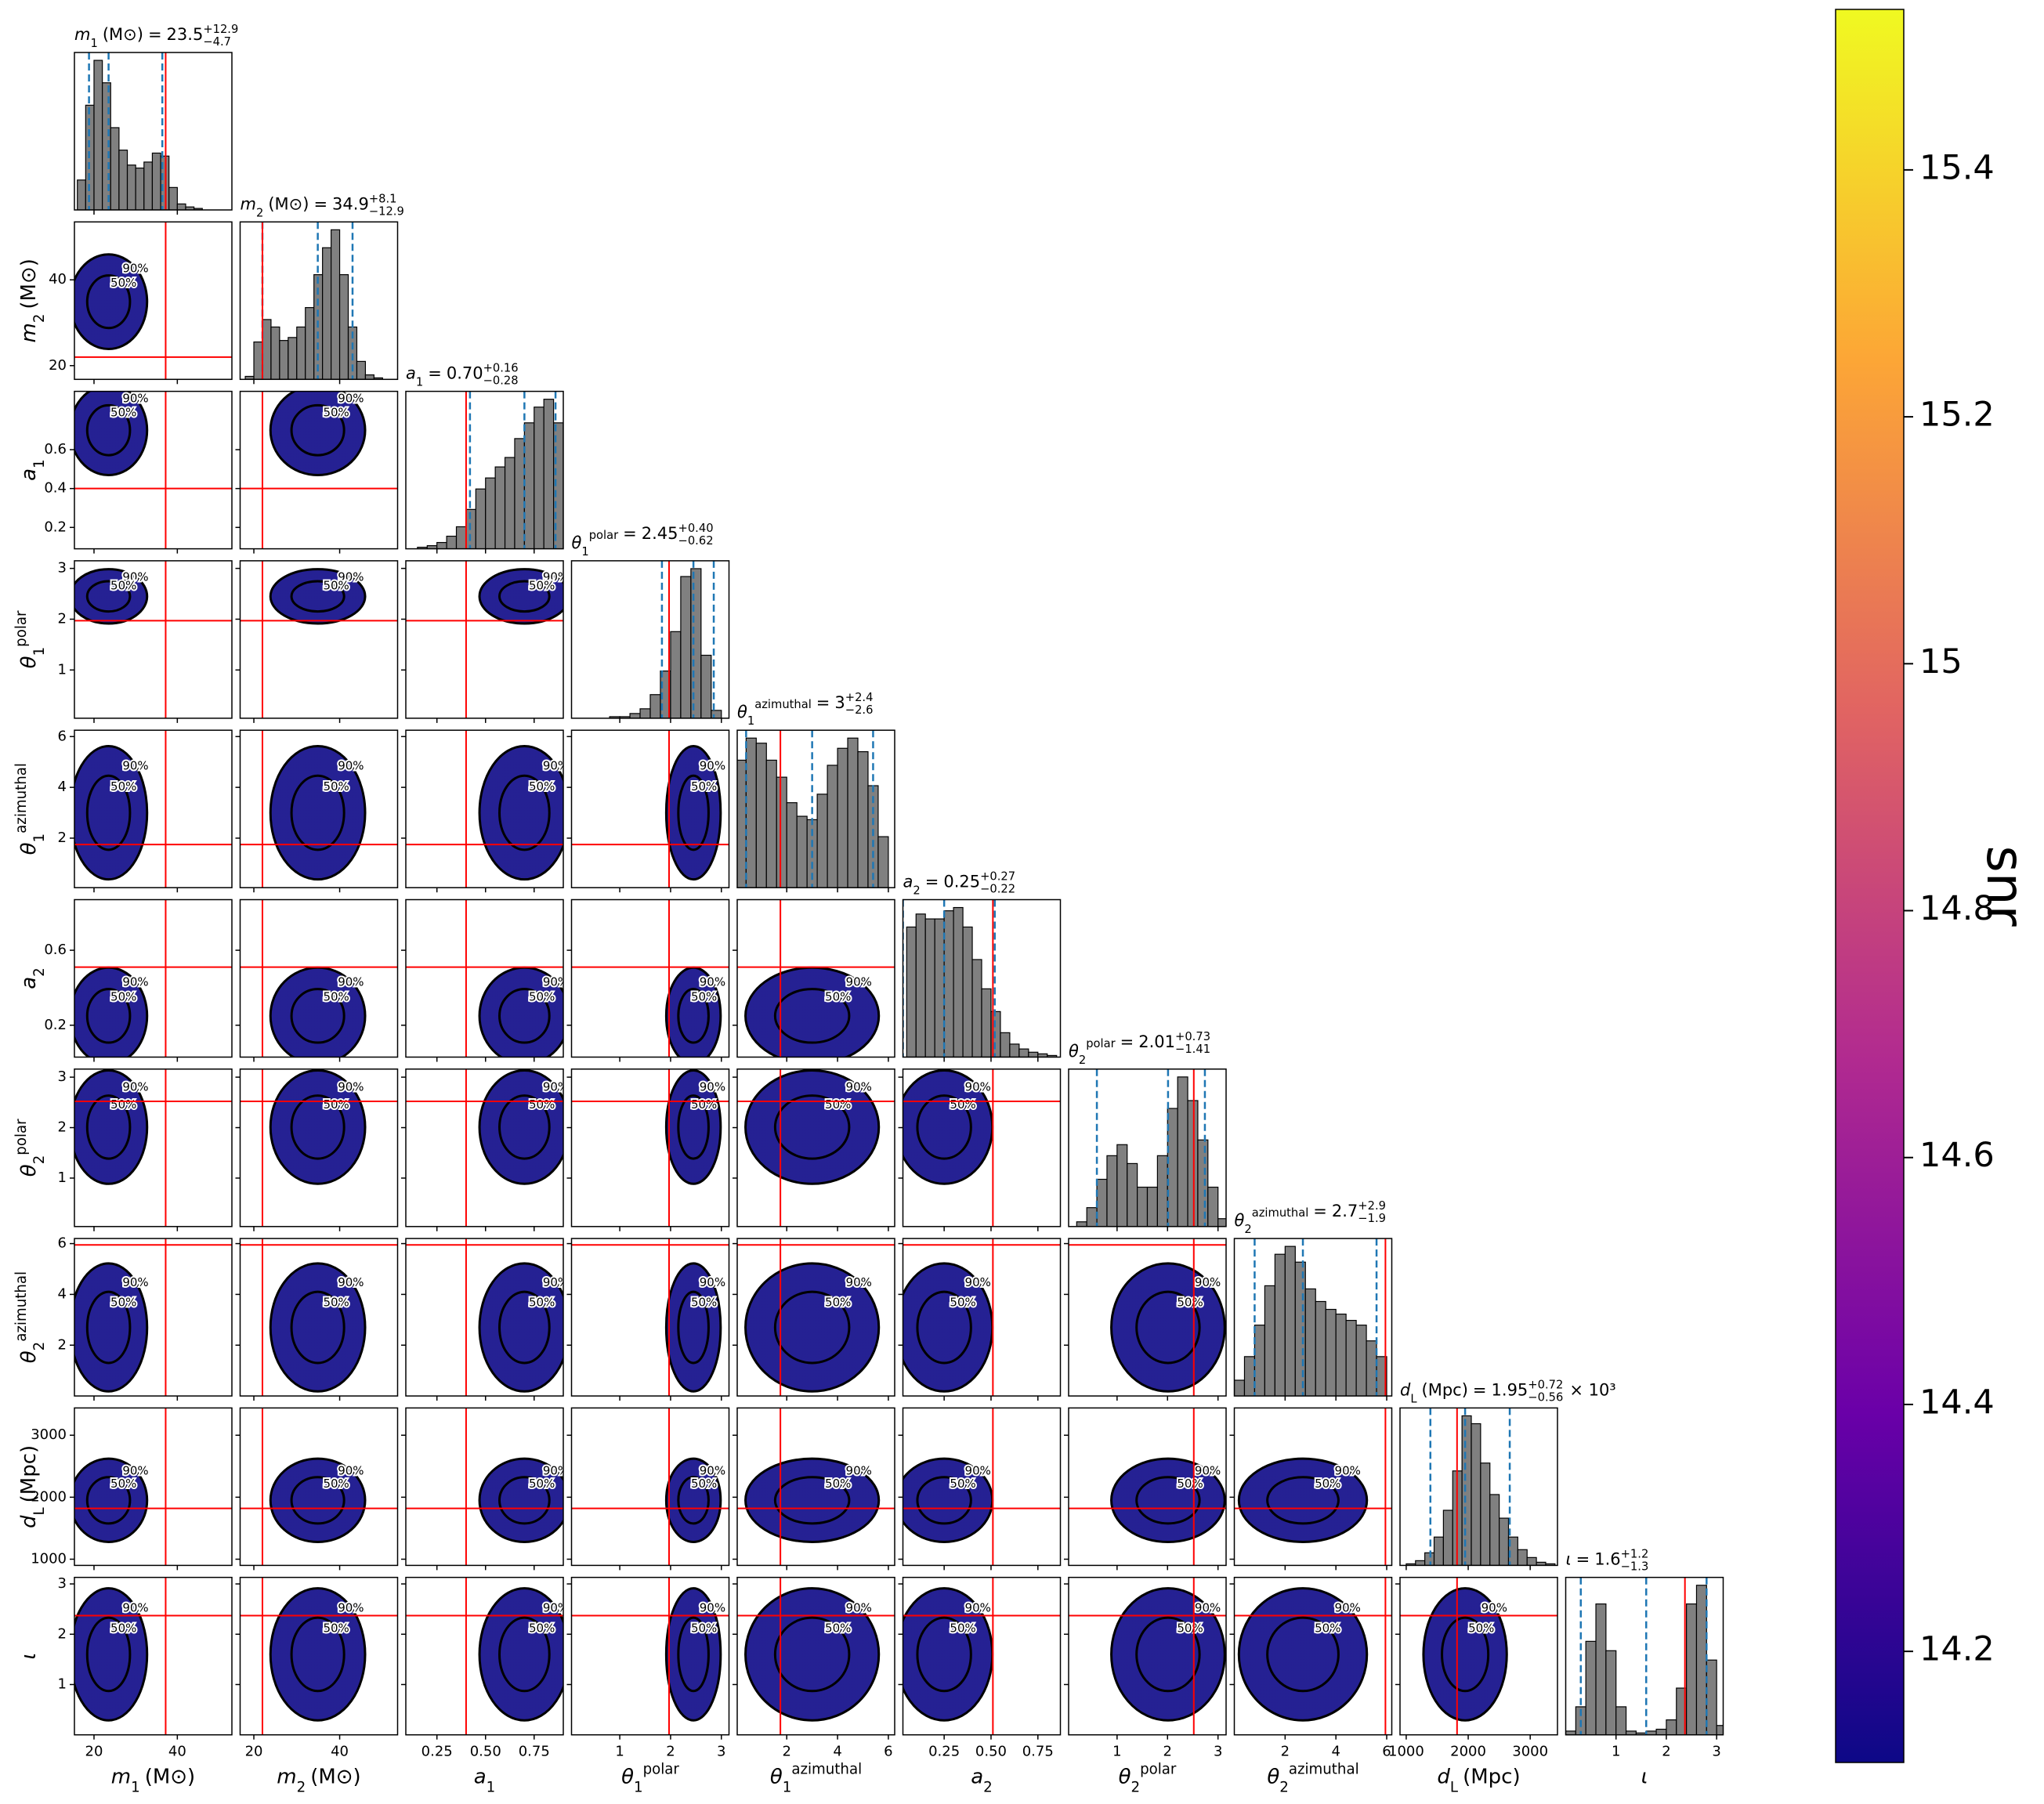  I want to click on x-tick-label: 6, so click(888, 1752).